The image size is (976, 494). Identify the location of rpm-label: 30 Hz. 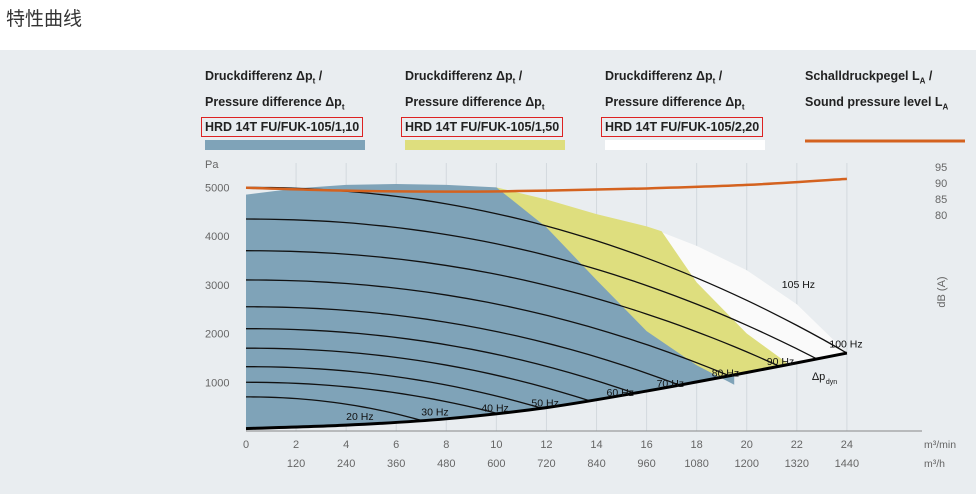
(434, 412).